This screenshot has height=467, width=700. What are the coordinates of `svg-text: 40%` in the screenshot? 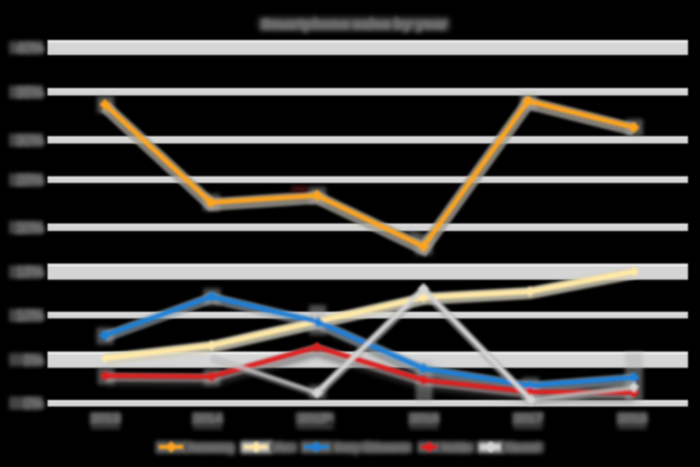 It's located at (30, 48).